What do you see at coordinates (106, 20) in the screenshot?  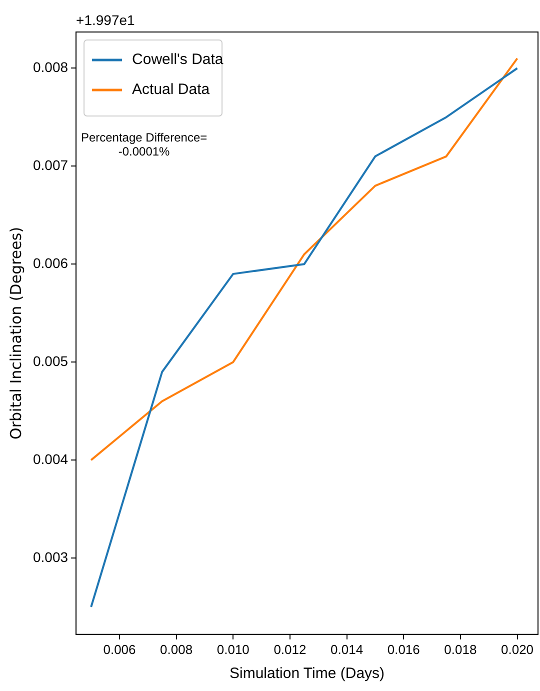 I see `text: +1.997e1` at bounding box center [106, 20].